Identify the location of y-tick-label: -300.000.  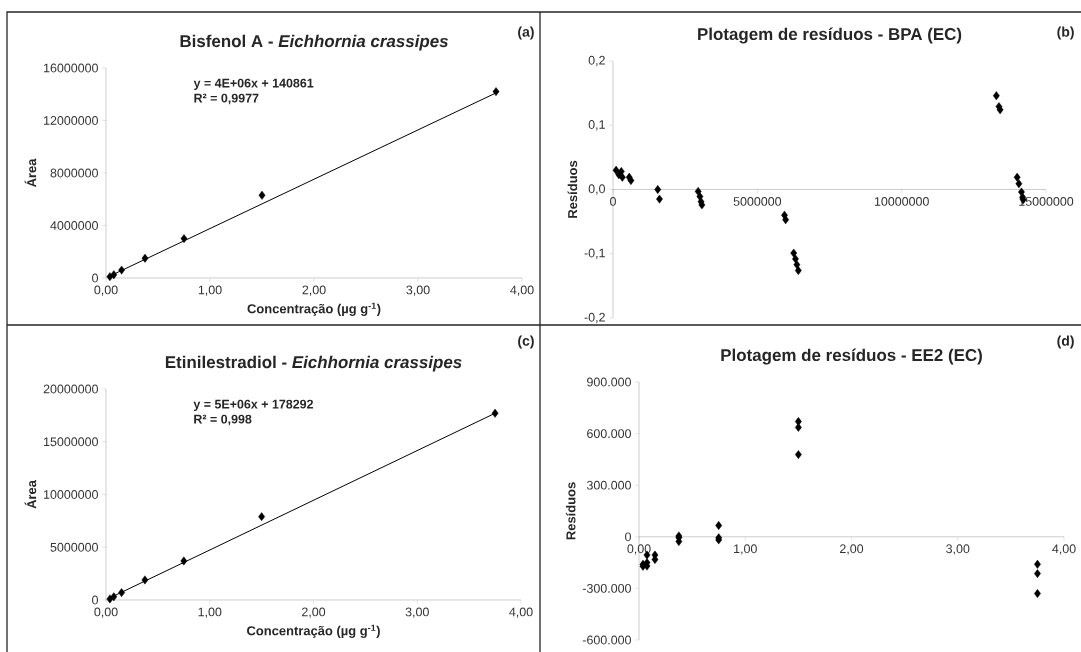
(606, 588).